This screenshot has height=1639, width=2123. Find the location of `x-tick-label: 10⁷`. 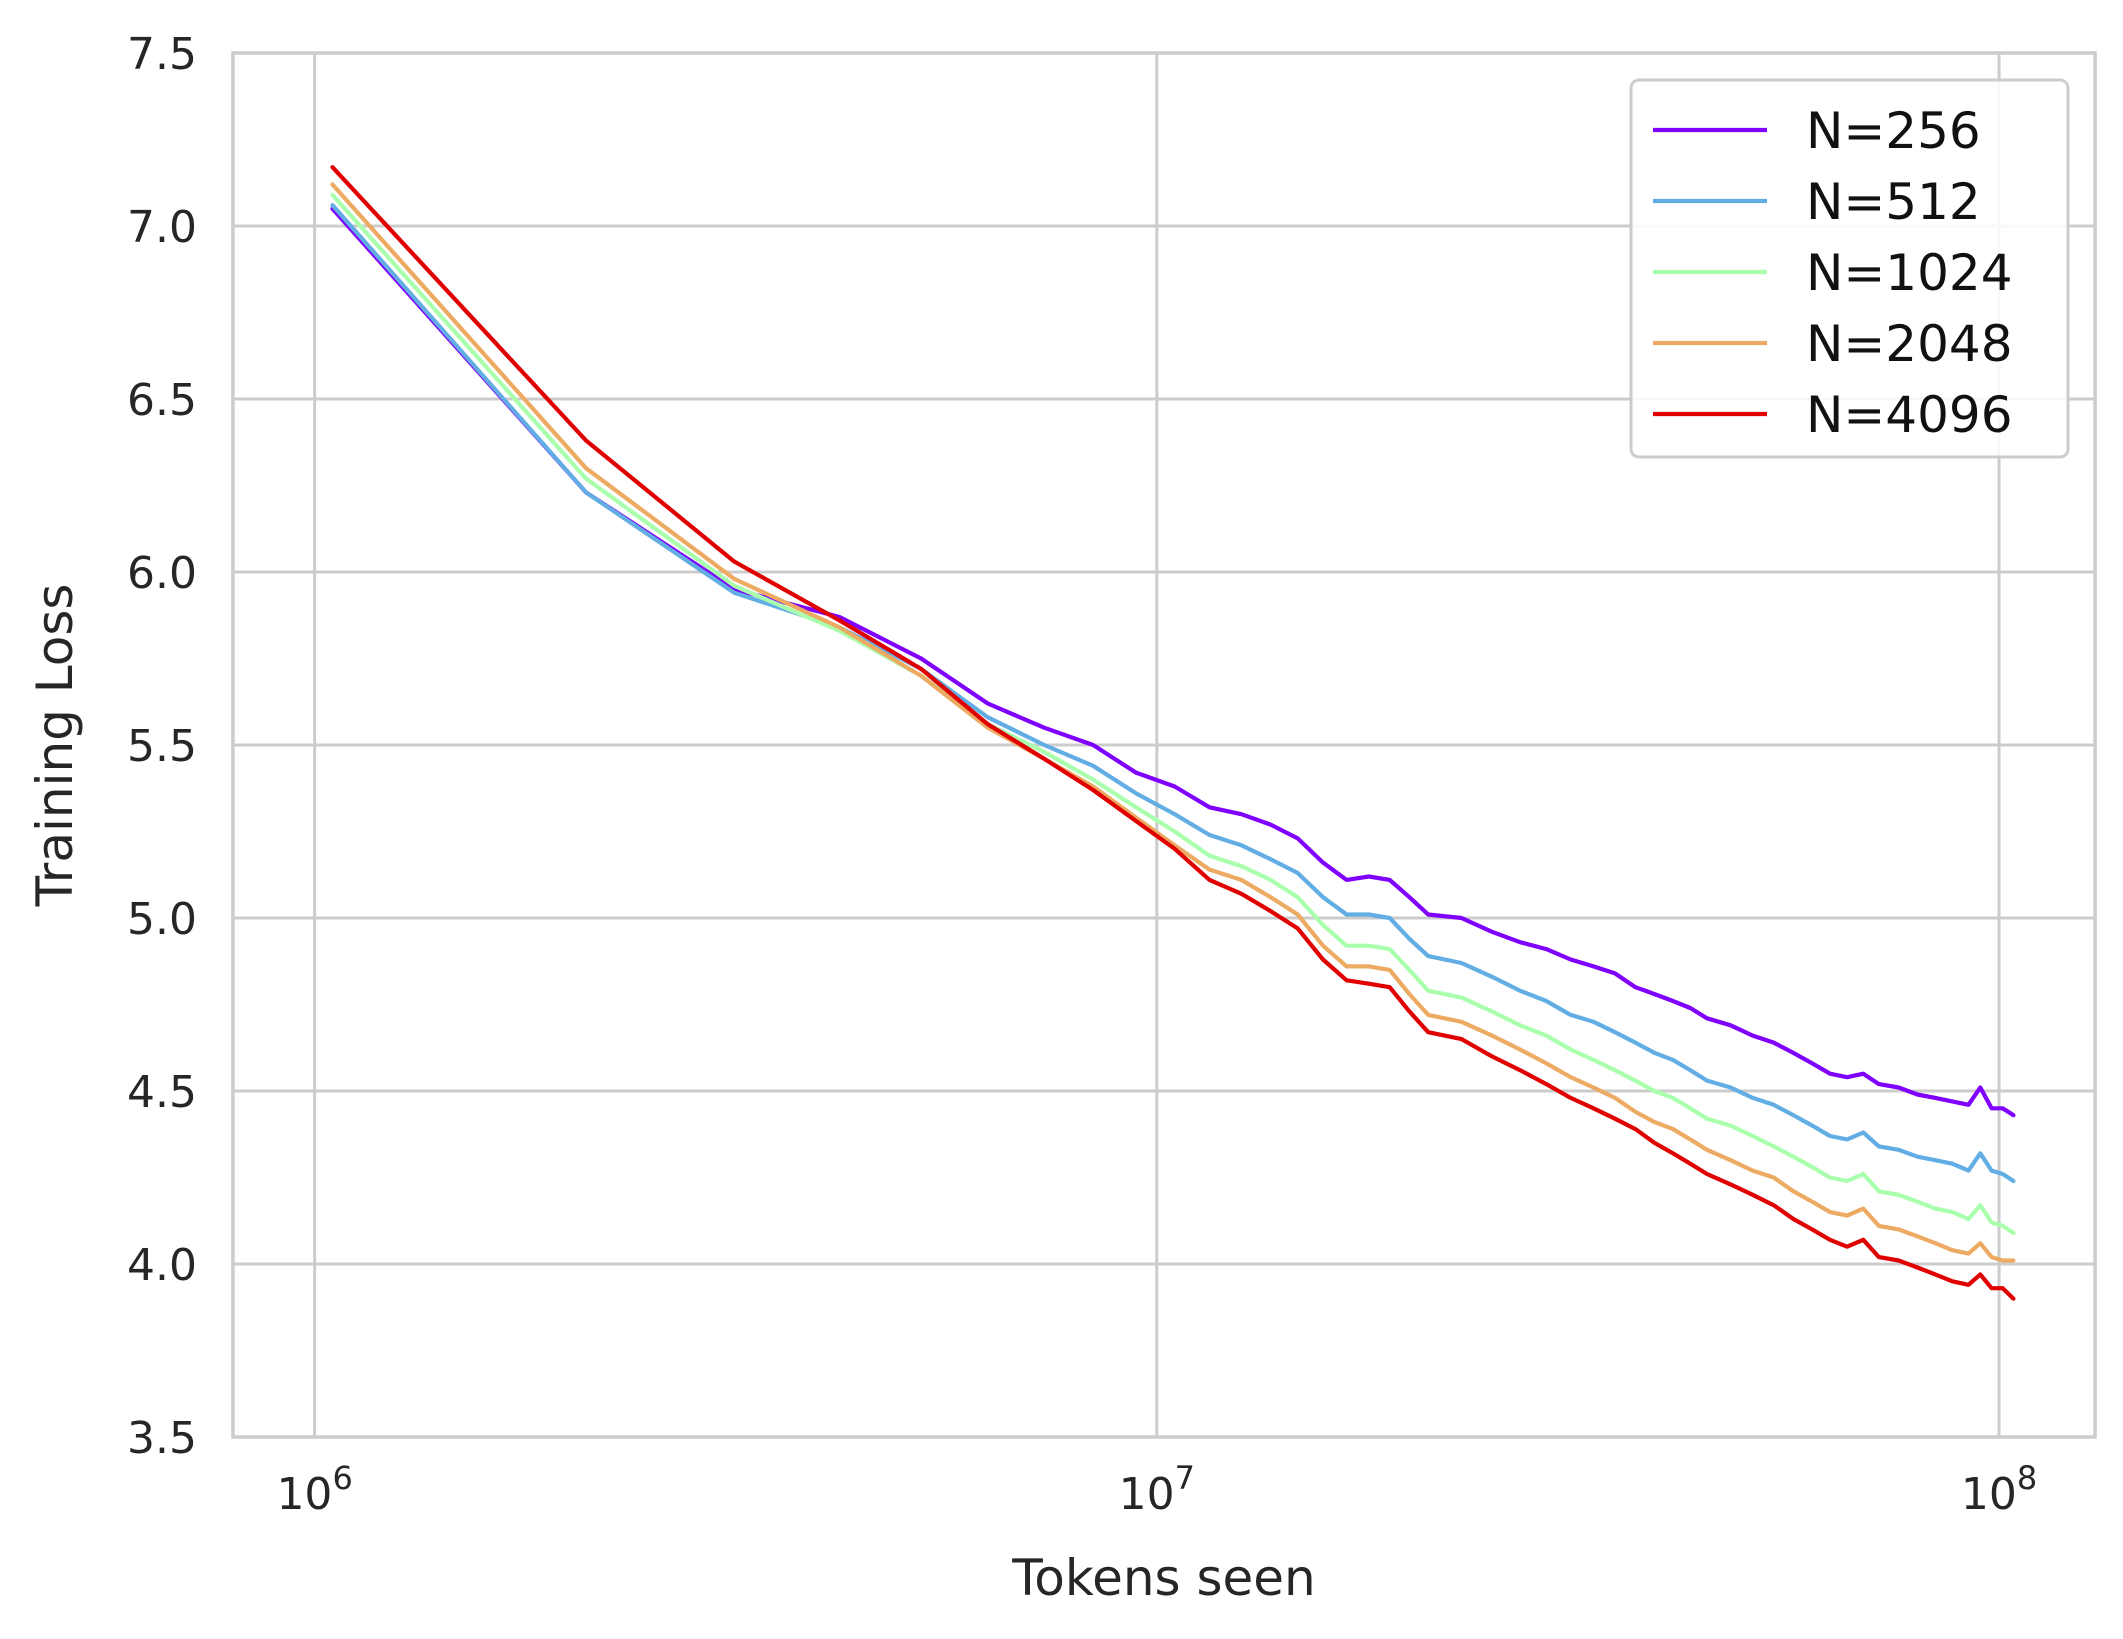

x-tick-label: 10⁷ is located at coordinates (1157, 1489).